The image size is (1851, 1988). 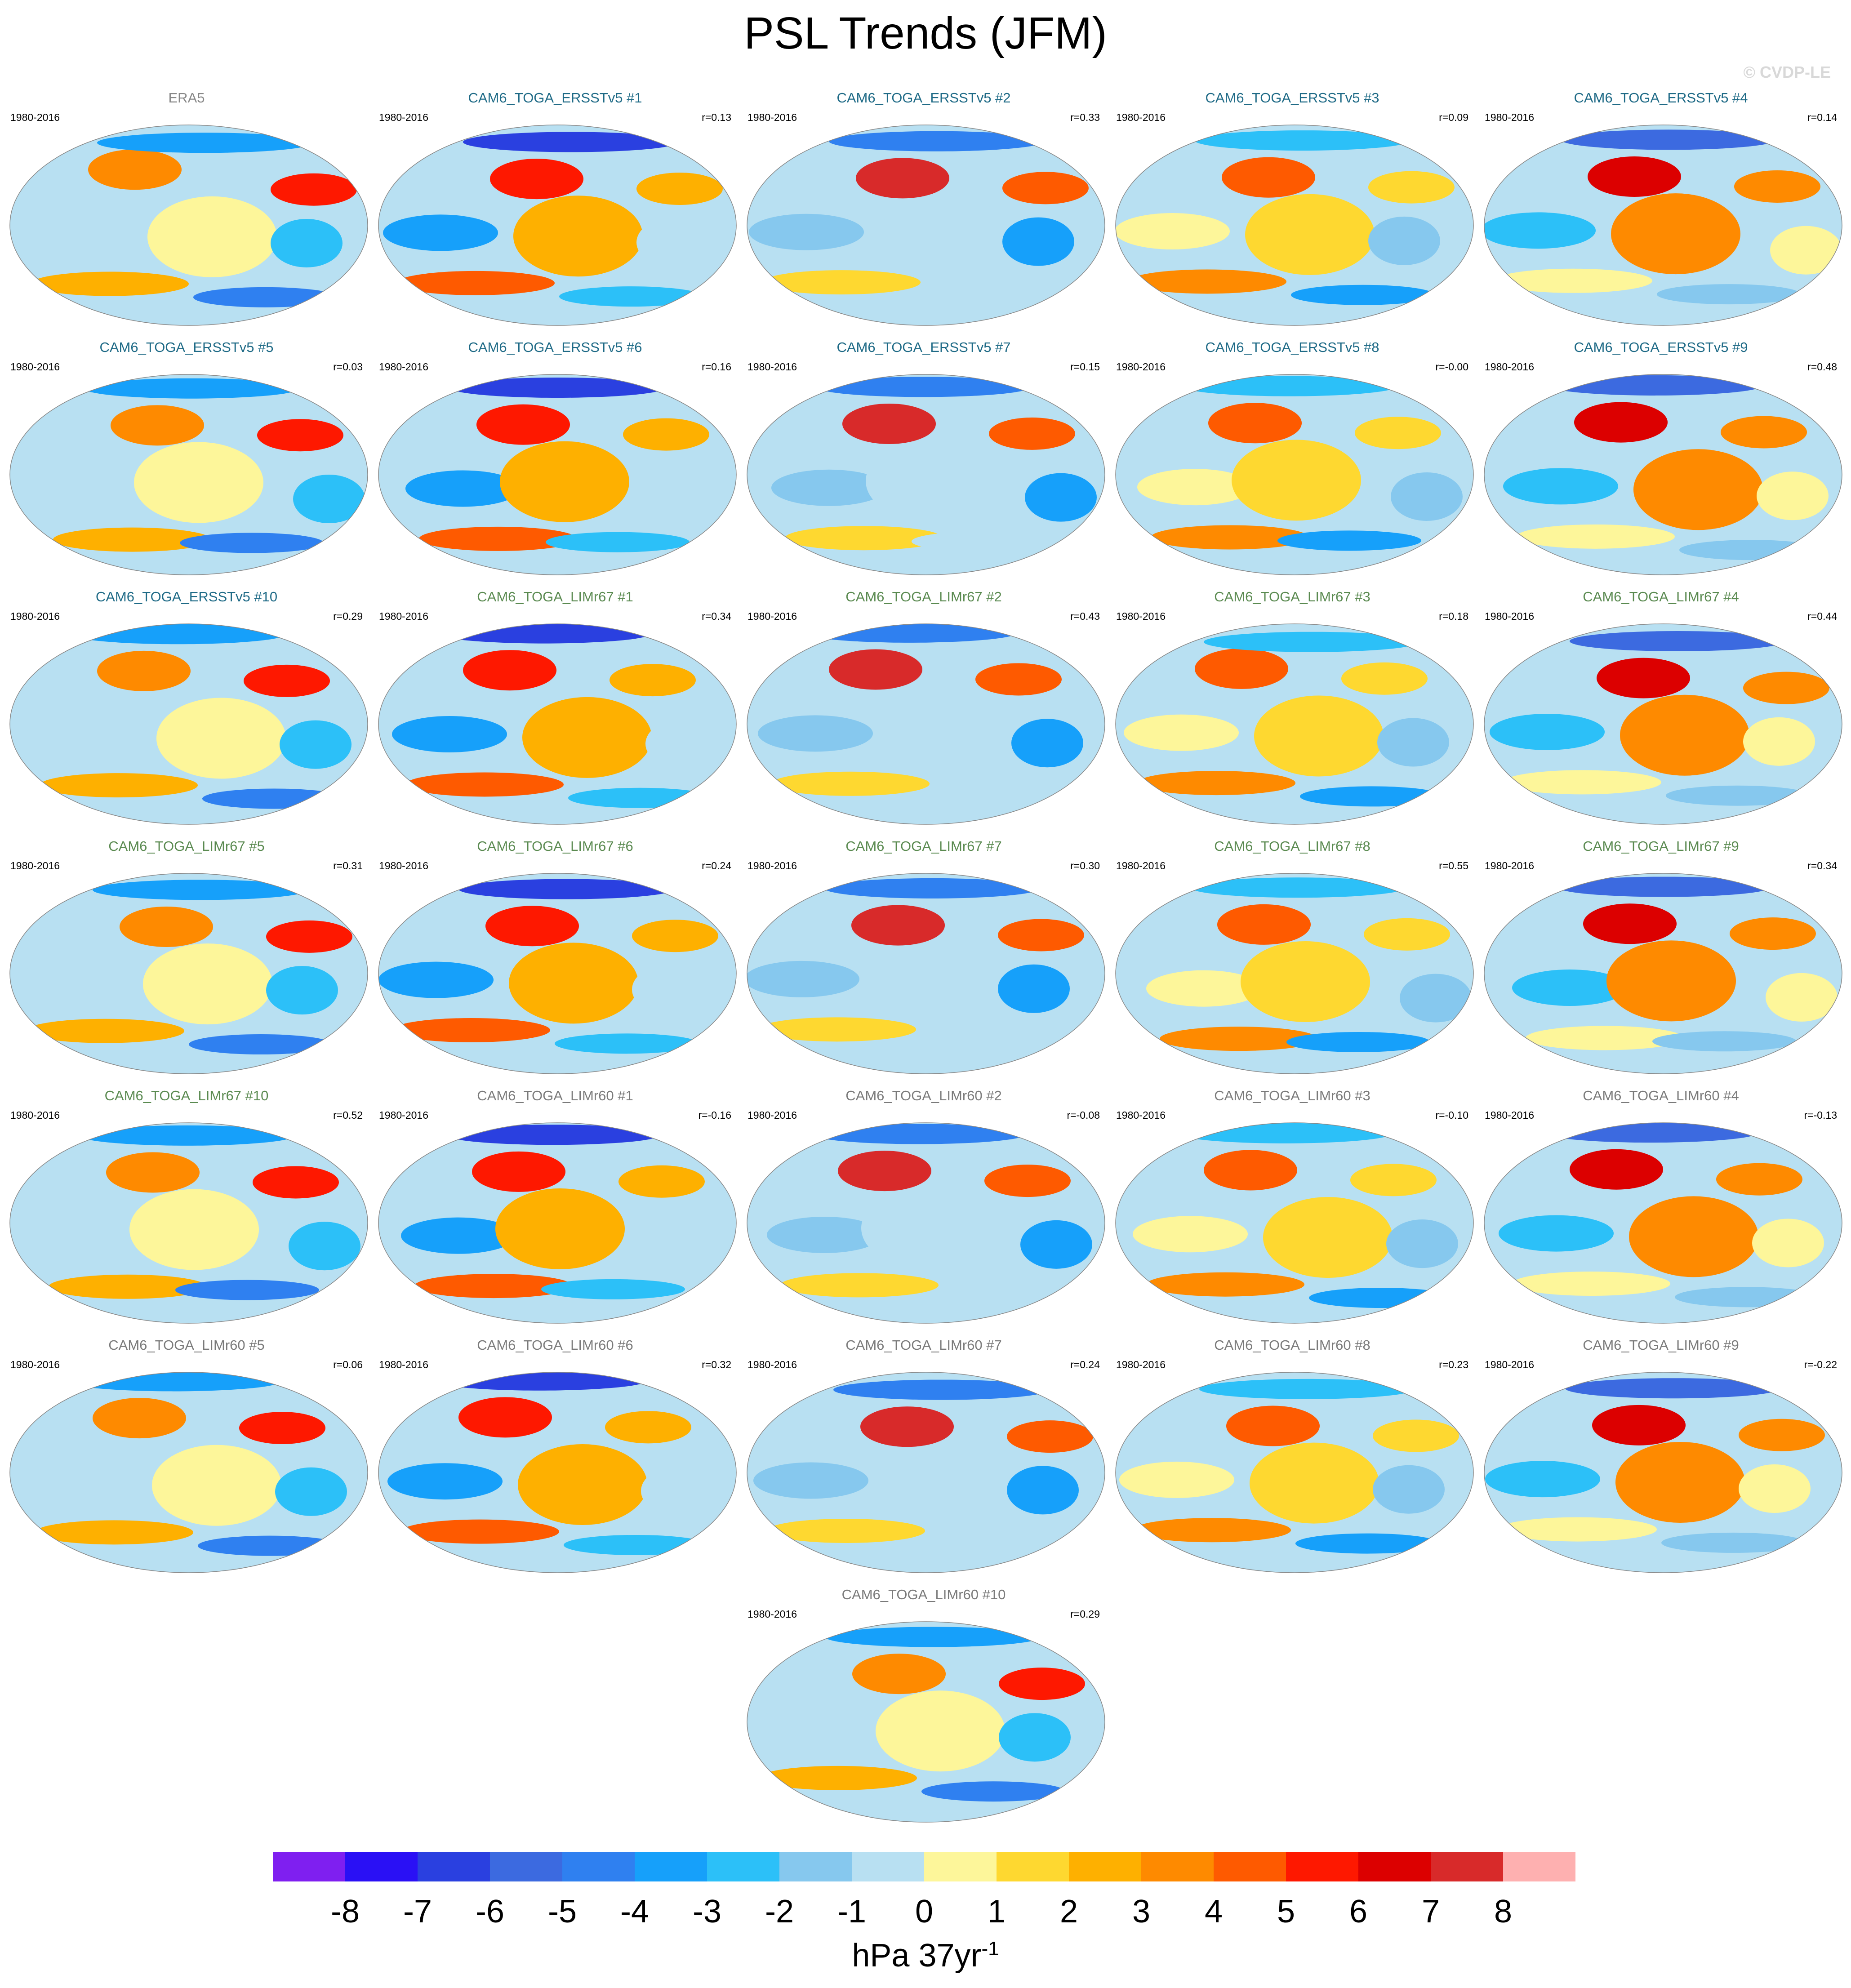 What do you see at coordinates (555, 209) in the screenshot?
I see `map-panel: CAM6_TOGA_ERSSTv5 #1 1980-2016 r=0.13` at bounding box center [555, 209].